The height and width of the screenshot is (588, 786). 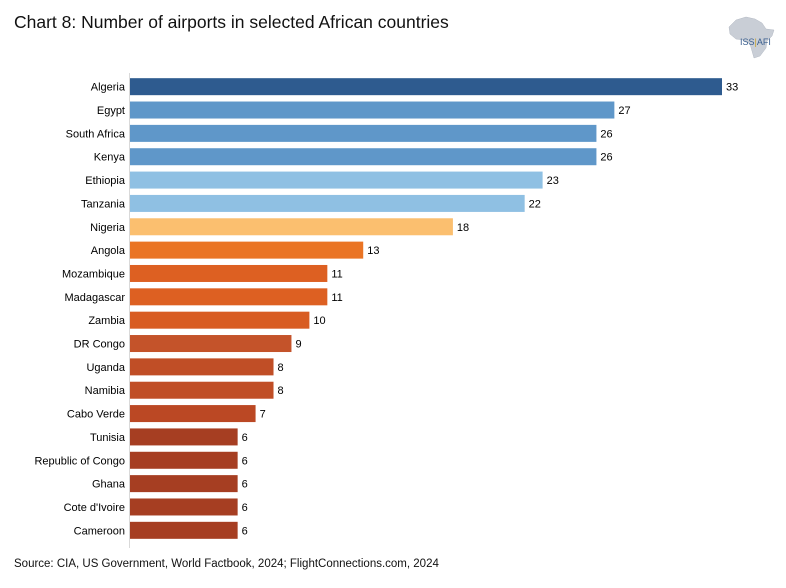 I want to click on value-label: 7, so click(x=263, y=415).